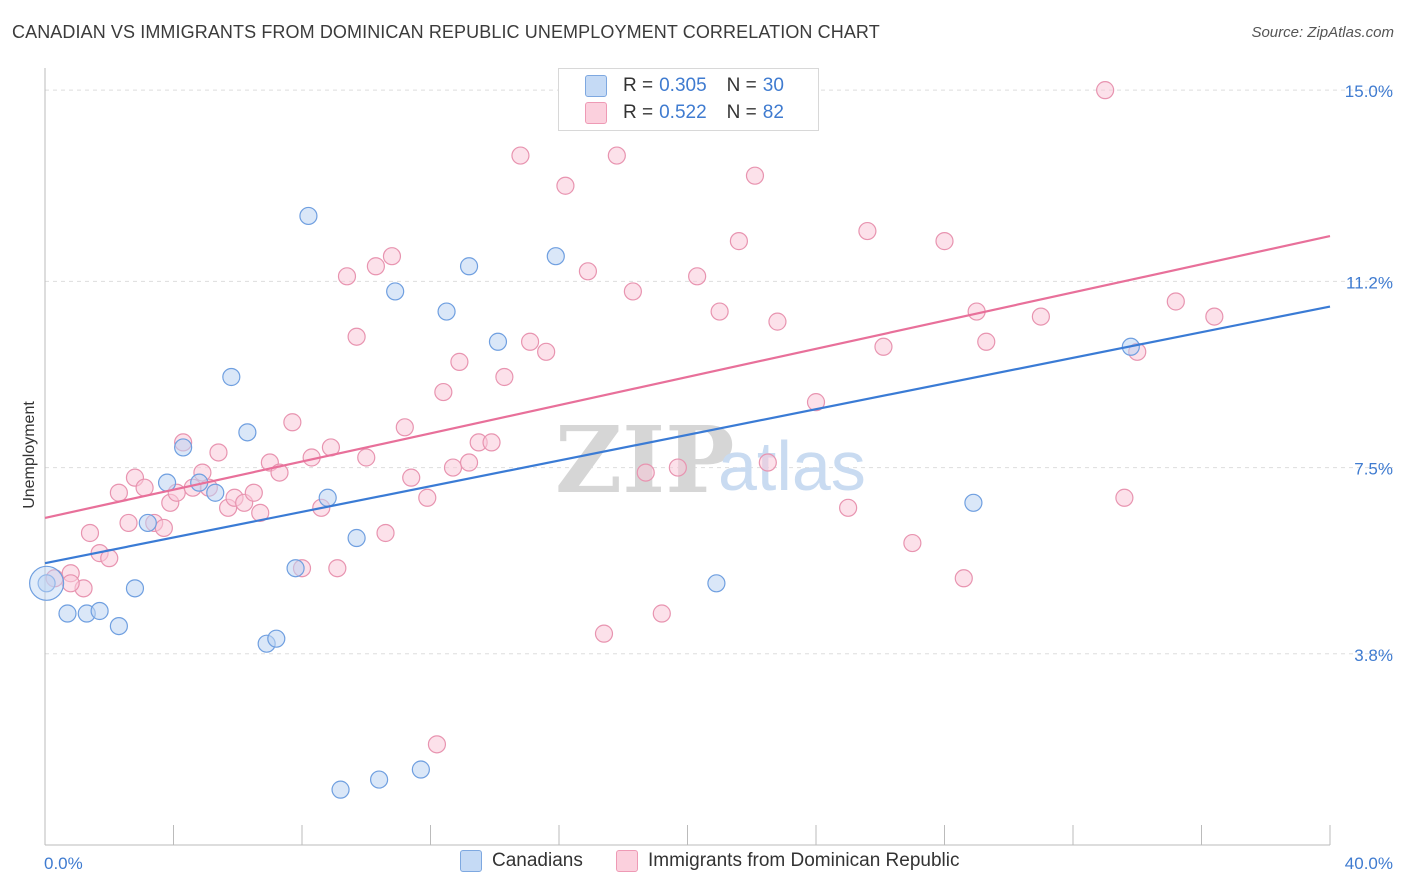 This screenshot has width=1406, height=892. Describe the element at coordinates (792, 466) in the screenshot. I see `watermark-atlas: atlas` at that location.